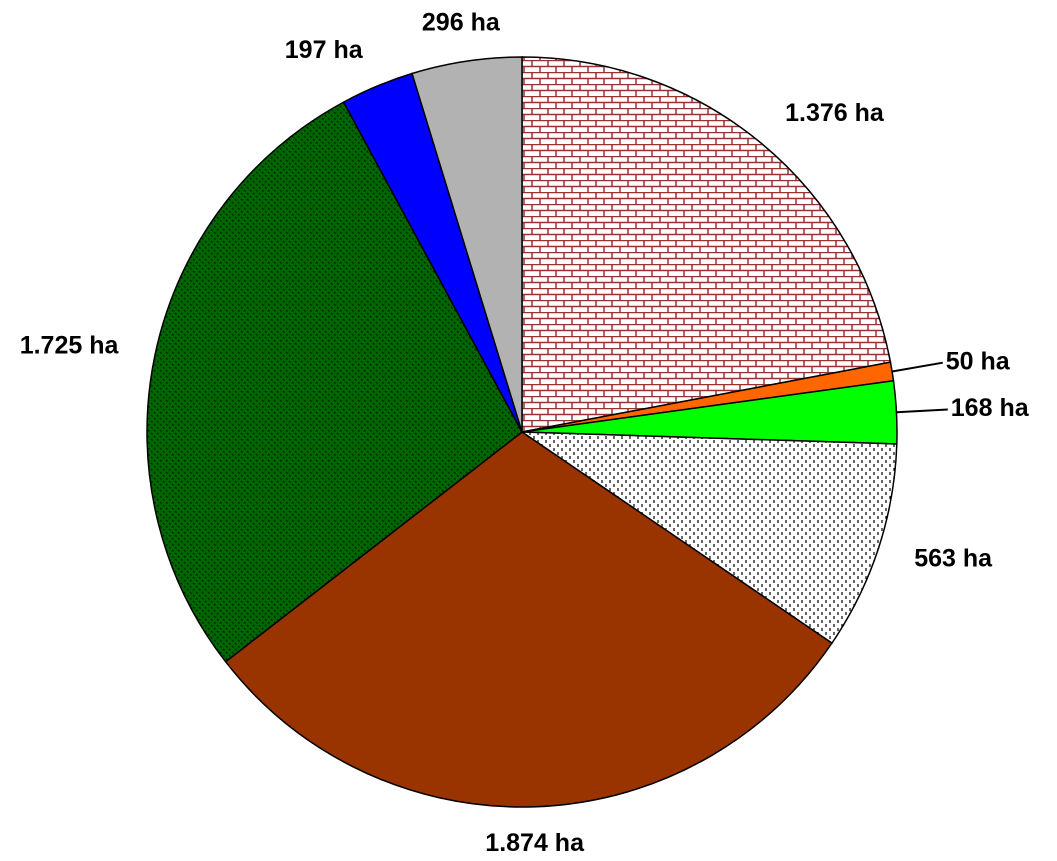 The width and height of the screenshot is (1057, 861). I want to click on data-label: 1.725 ha, so click(70, 345).